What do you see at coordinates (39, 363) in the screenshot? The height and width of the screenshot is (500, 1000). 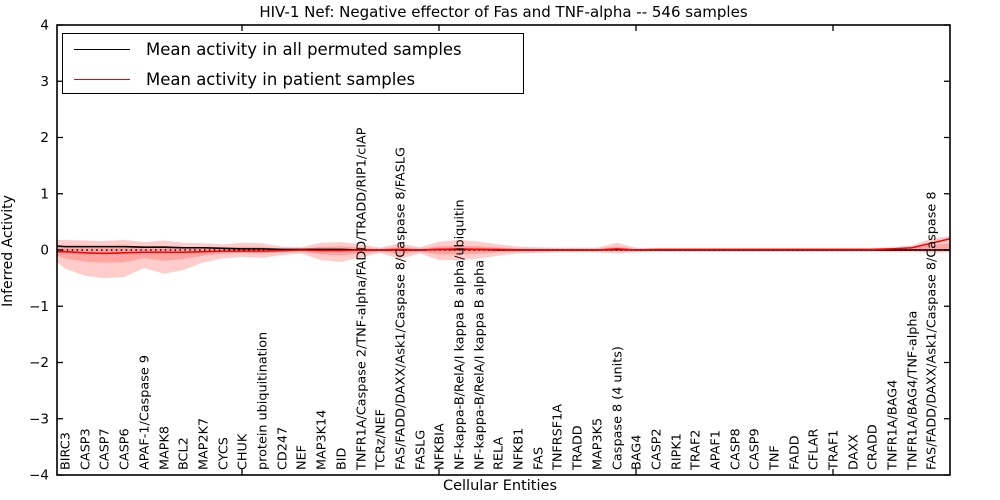 I see `y-tick-label: −2` at bounding box center [39, 363].